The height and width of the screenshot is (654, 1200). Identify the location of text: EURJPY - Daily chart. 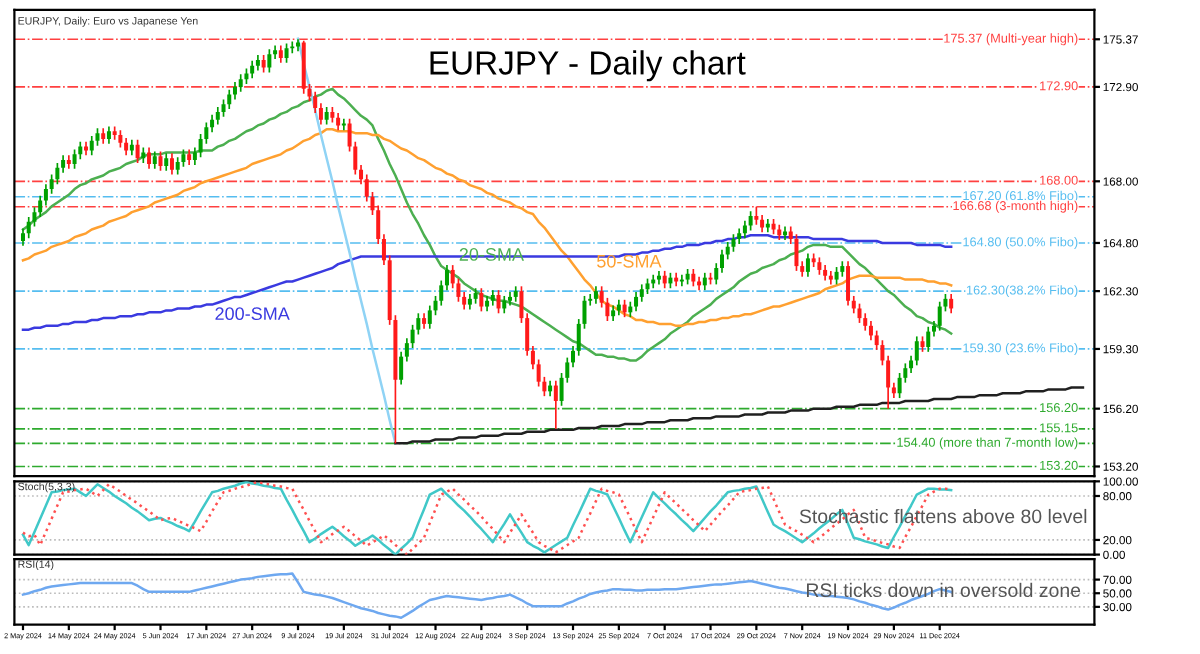
(588, 66).